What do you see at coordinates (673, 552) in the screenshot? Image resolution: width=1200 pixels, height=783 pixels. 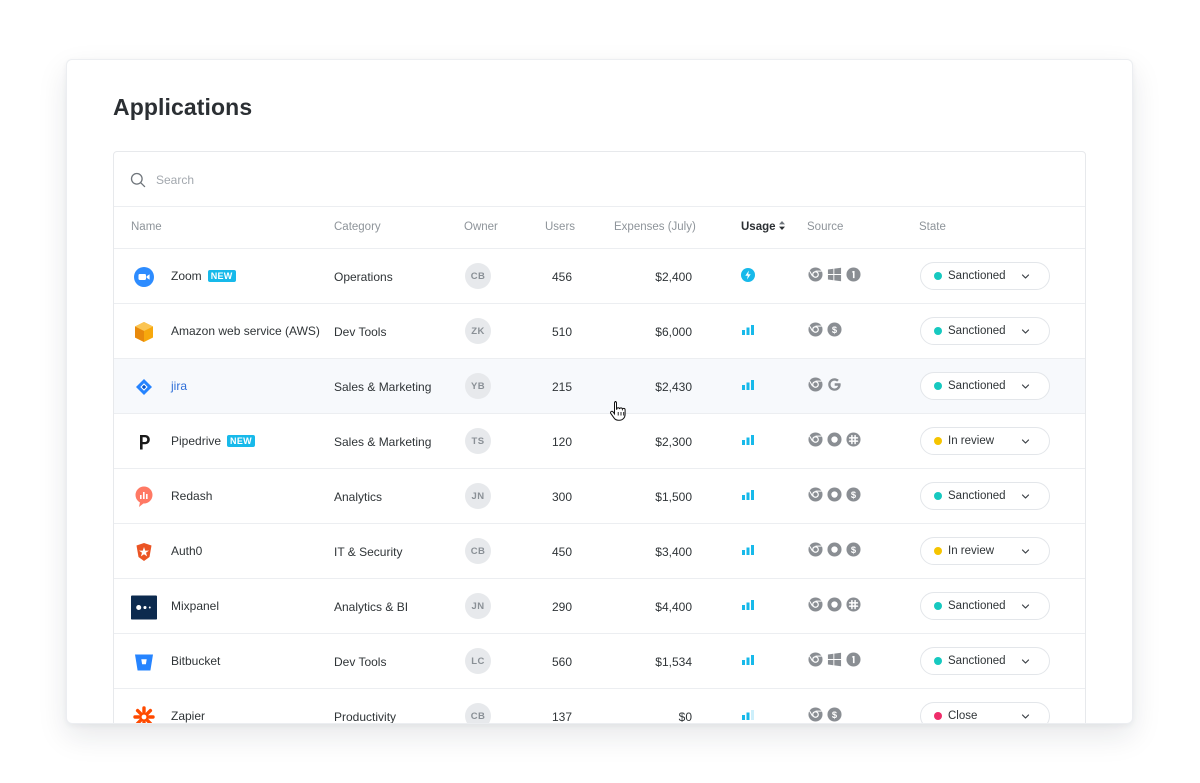 I see `app-expenses: $3,400` at bounding box center [673, 552].